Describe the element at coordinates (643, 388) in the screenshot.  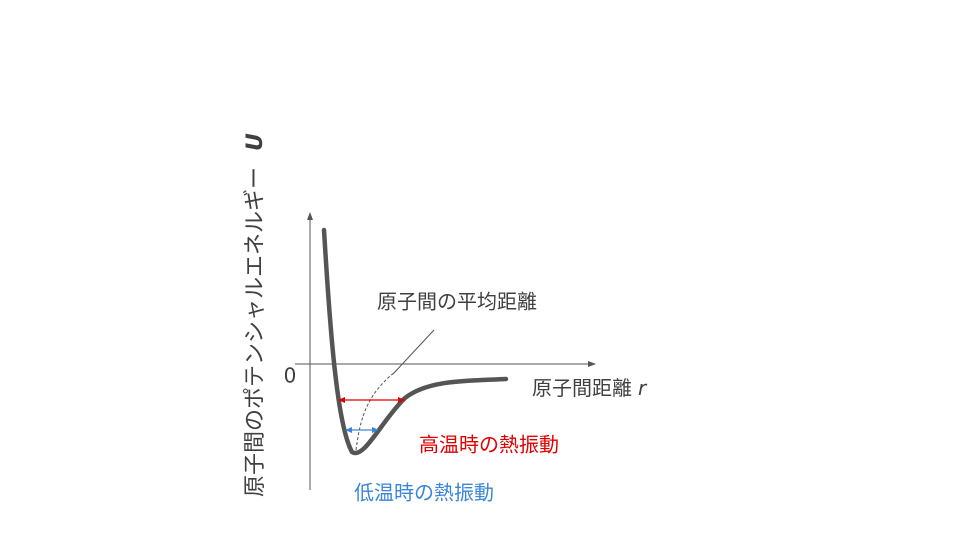
I see `x-axis-symbol: r` at that location.